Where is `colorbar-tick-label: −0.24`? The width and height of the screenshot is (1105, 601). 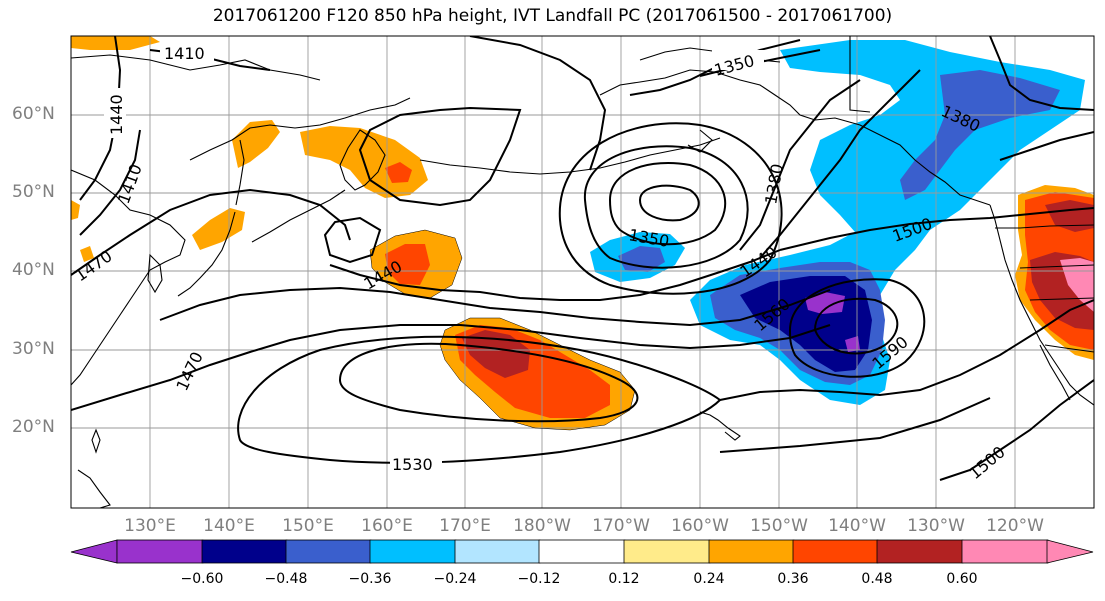 colorbar-tick-label: −0.24 is located at coordinates (455, 579).